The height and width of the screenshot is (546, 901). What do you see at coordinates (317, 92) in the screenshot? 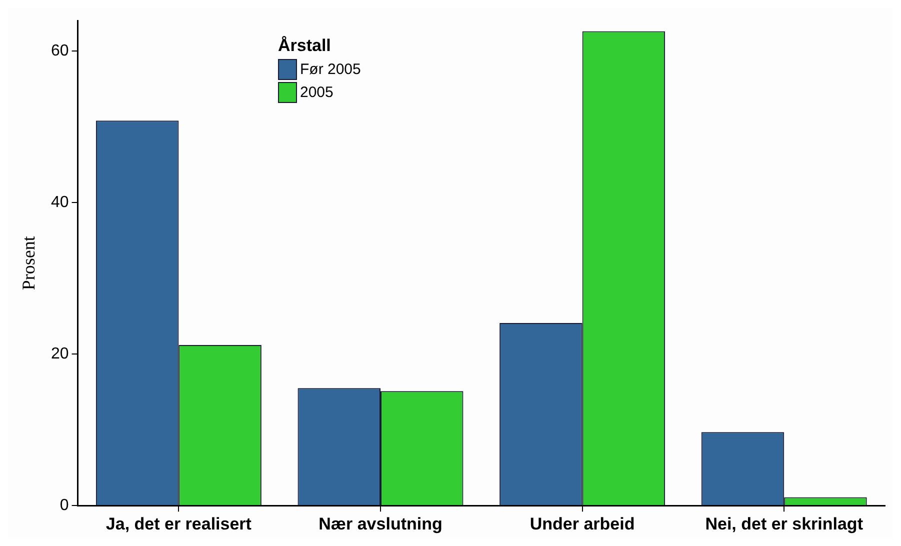
I see `legend-label: 2005` at bounding box center [317, 92].